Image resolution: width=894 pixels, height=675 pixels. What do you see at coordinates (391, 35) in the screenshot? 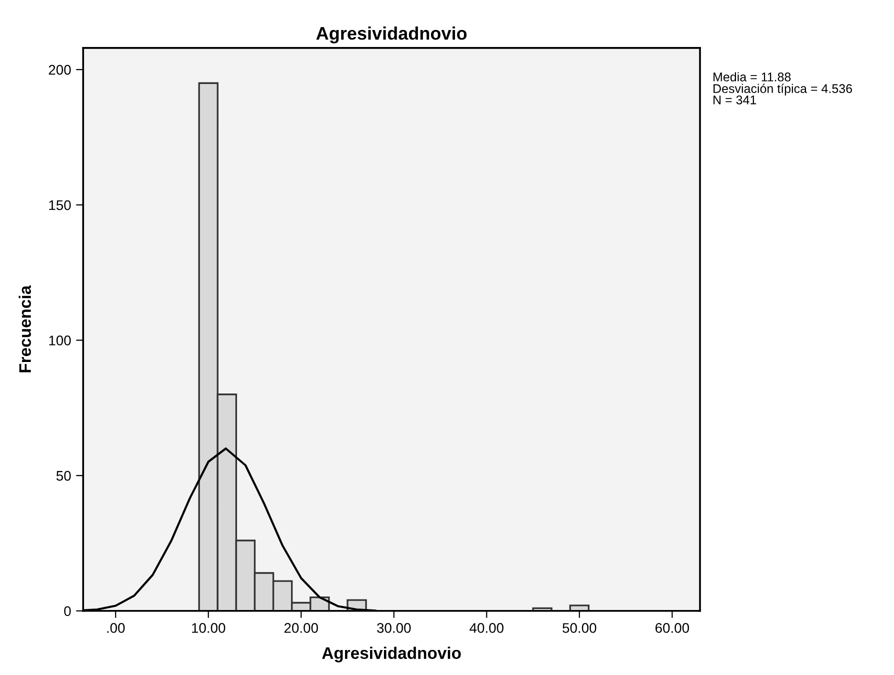
I see `chart-title: Agresividadnovio` at bounding box center [391, 35].